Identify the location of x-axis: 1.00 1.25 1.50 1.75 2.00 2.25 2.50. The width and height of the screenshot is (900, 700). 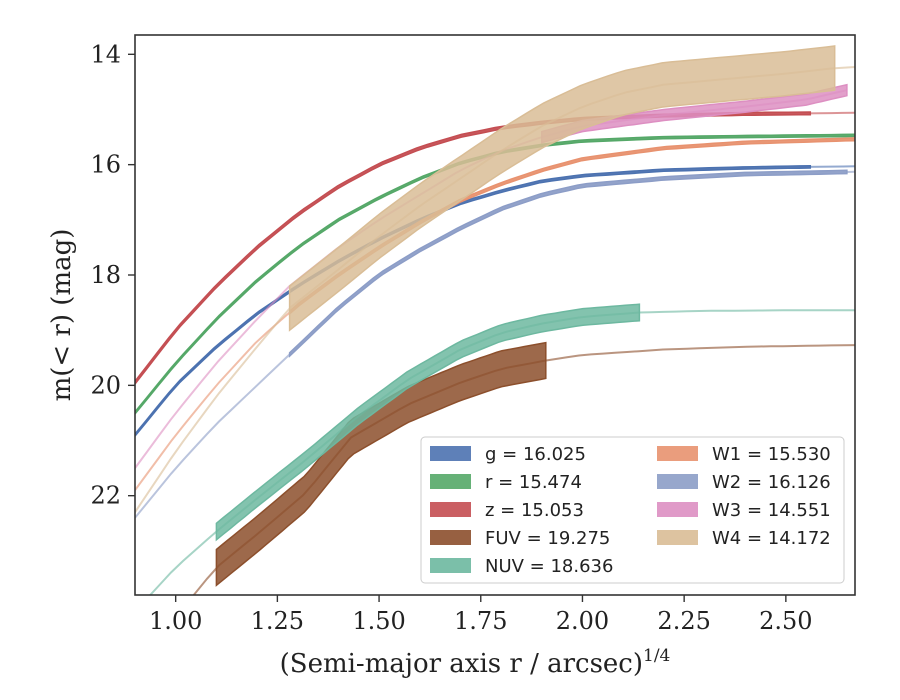
(481, 615).